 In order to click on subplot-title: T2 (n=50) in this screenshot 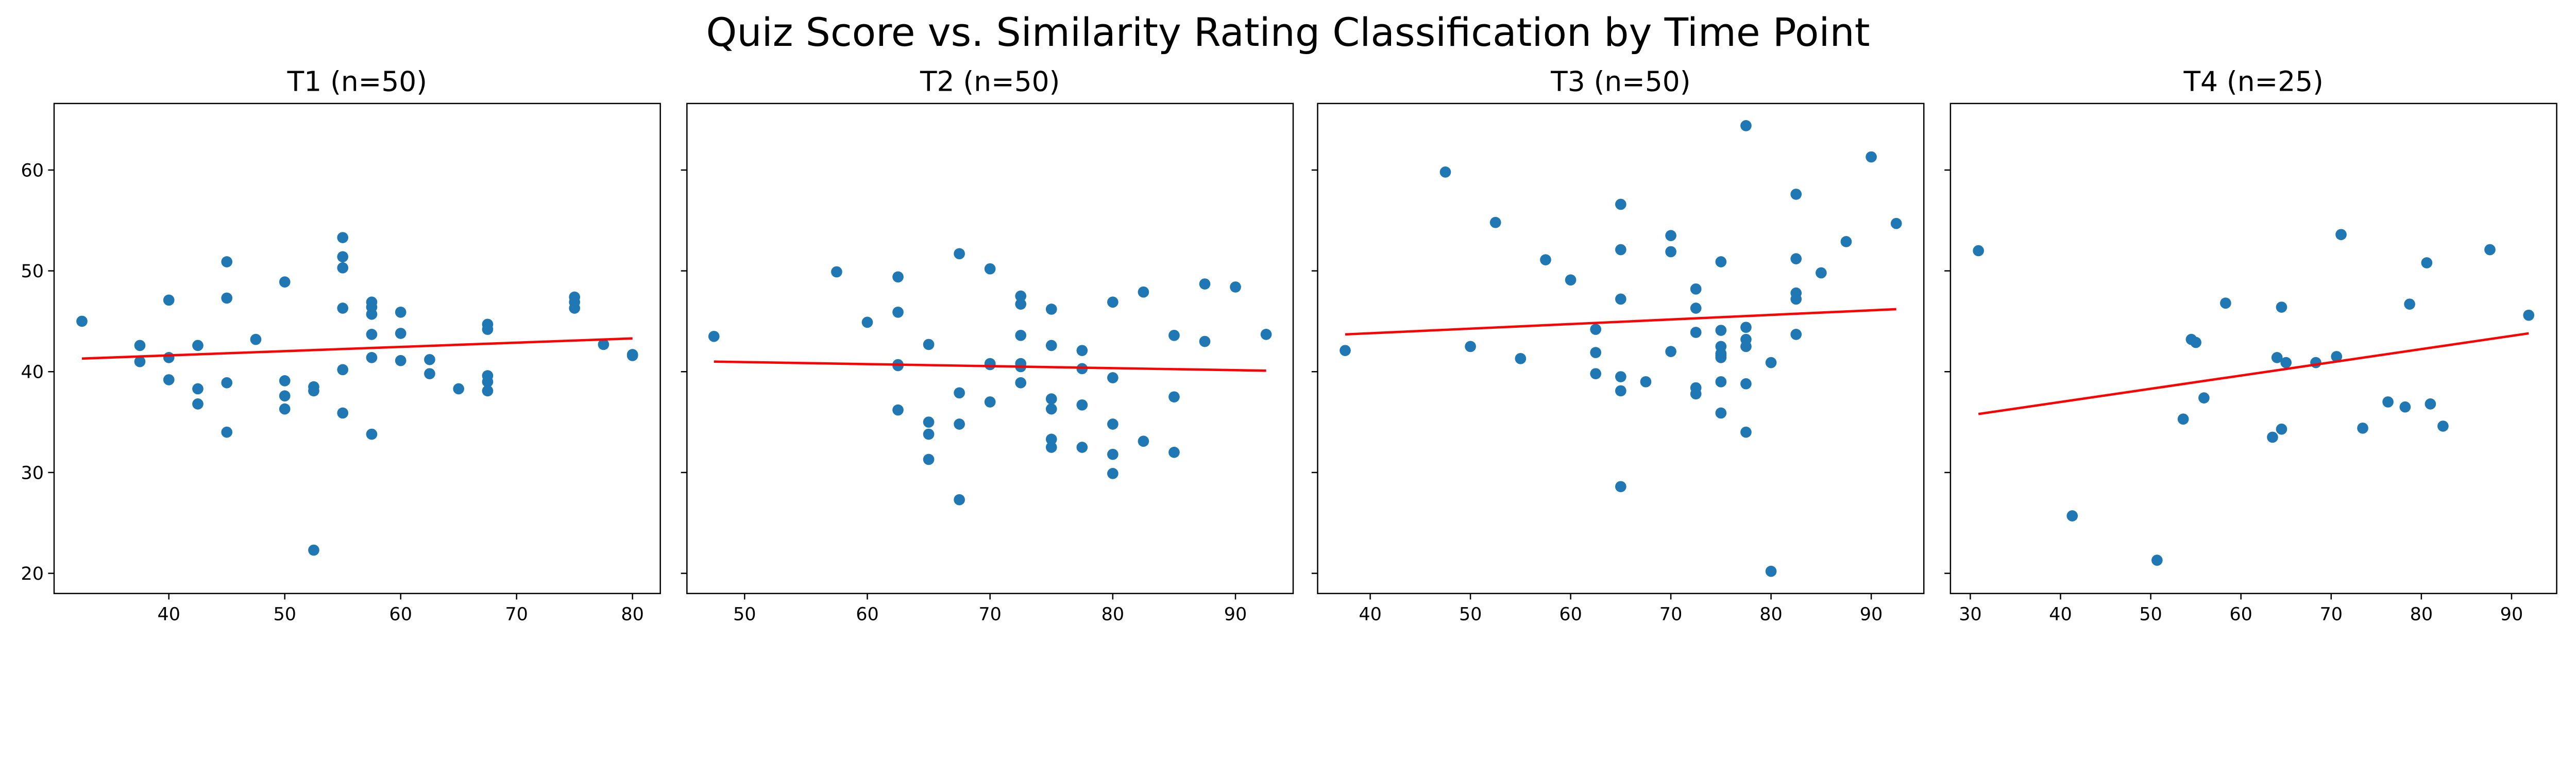, I will do `click(990, 81)`.